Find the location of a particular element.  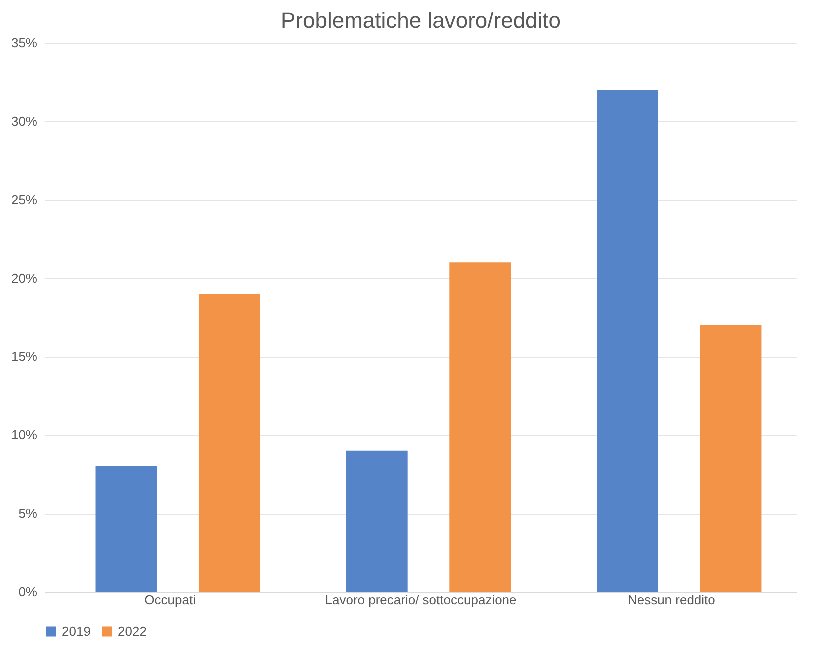

x-tick-label: Lavoro precario/ sottoccupazione is located at coordinates (421, 600).